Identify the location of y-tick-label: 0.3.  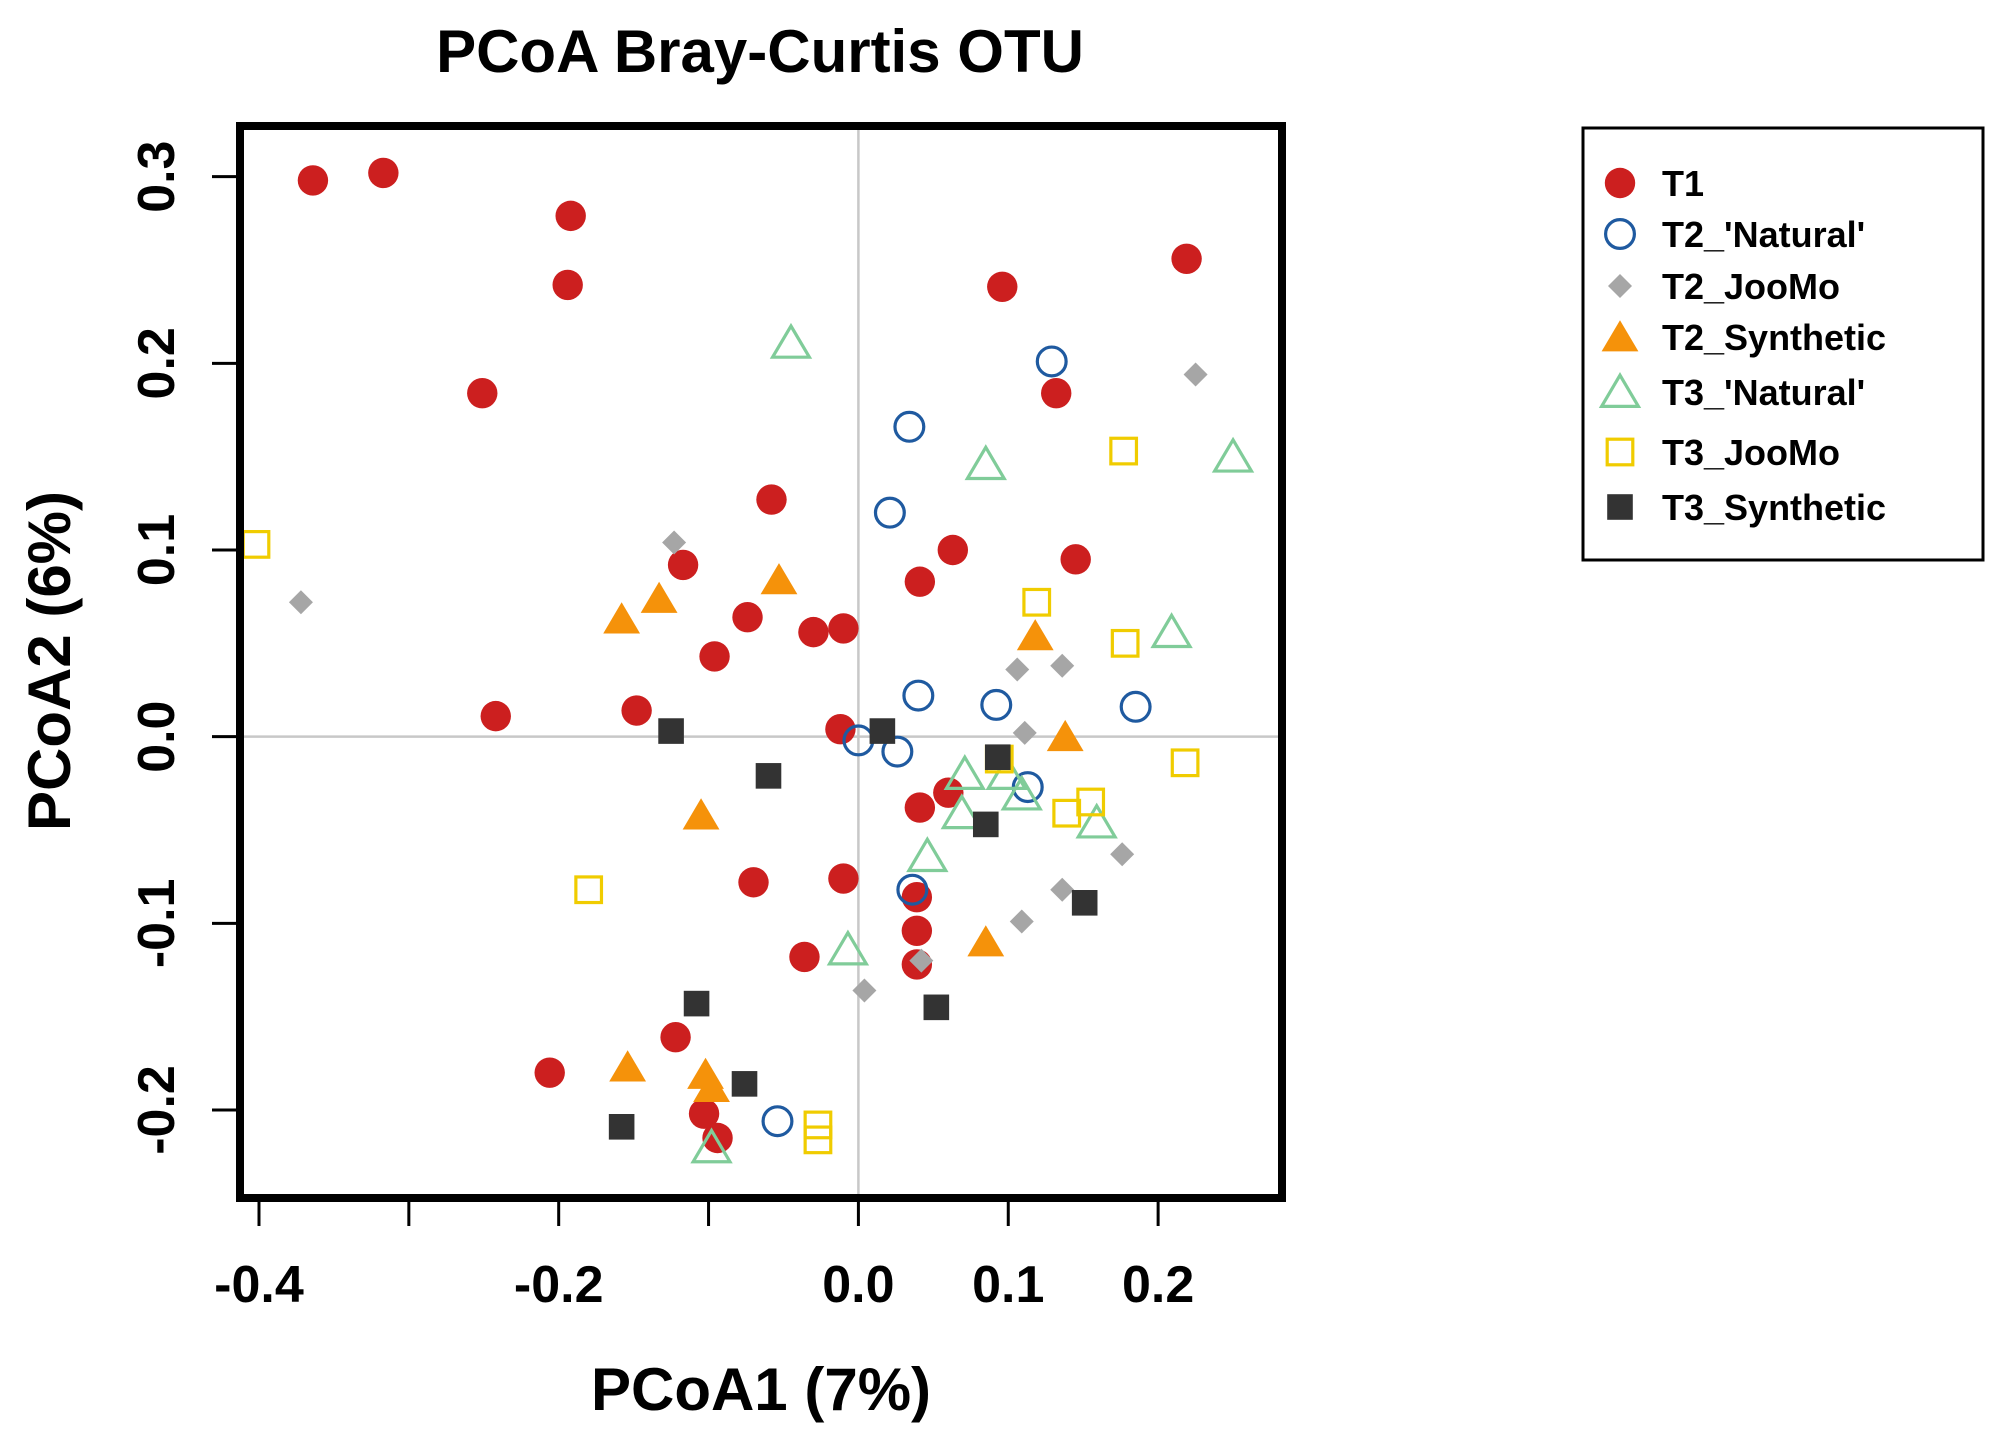
(157, 177).